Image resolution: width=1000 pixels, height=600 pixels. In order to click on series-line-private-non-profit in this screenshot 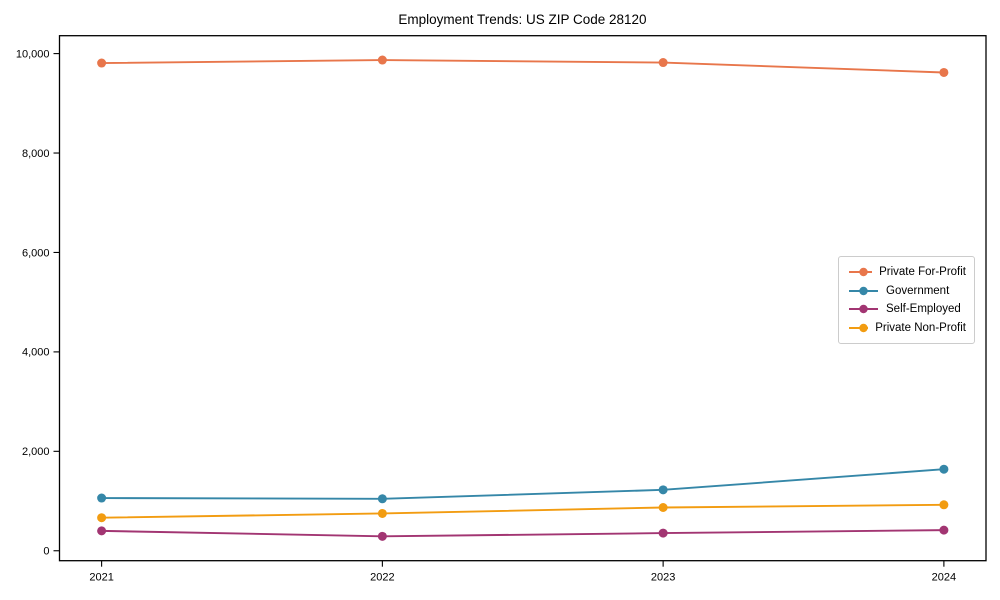, I will do `click(522, 511)`.